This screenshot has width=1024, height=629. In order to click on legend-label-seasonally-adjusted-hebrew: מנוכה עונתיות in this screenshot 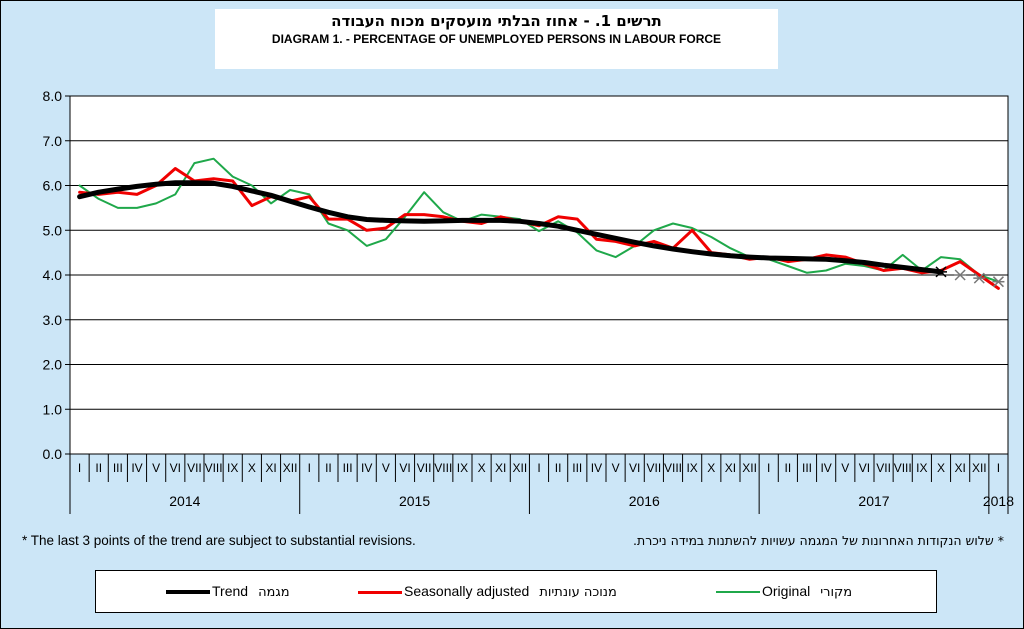, I will do `click(578, 592)`.